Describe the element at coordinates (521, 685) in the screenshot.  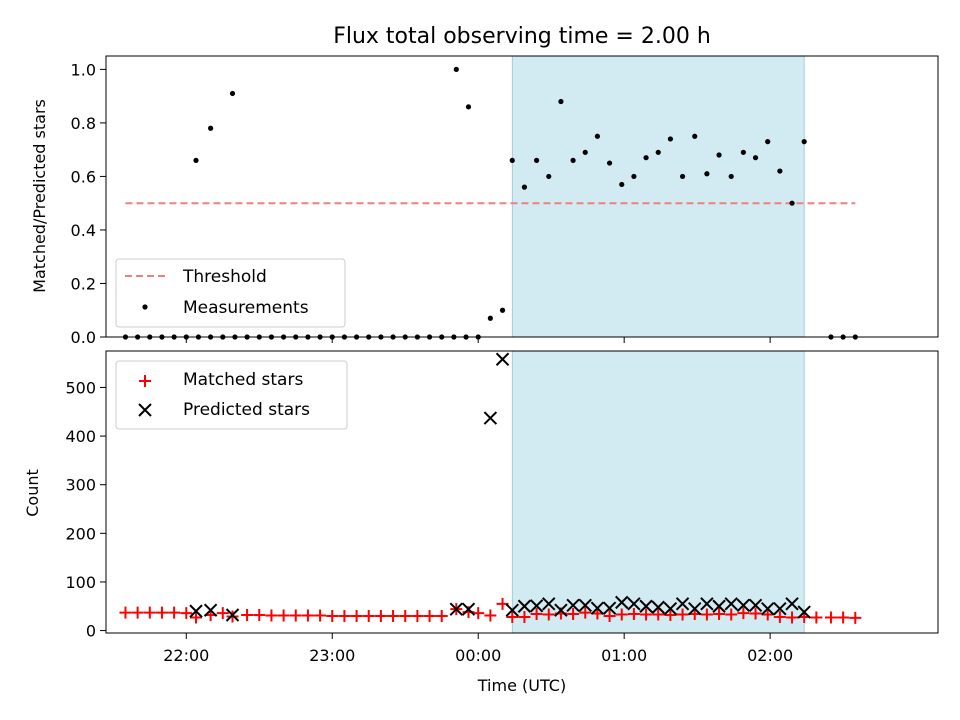
I see `x-axis-label: Time (UTC)` at that location.